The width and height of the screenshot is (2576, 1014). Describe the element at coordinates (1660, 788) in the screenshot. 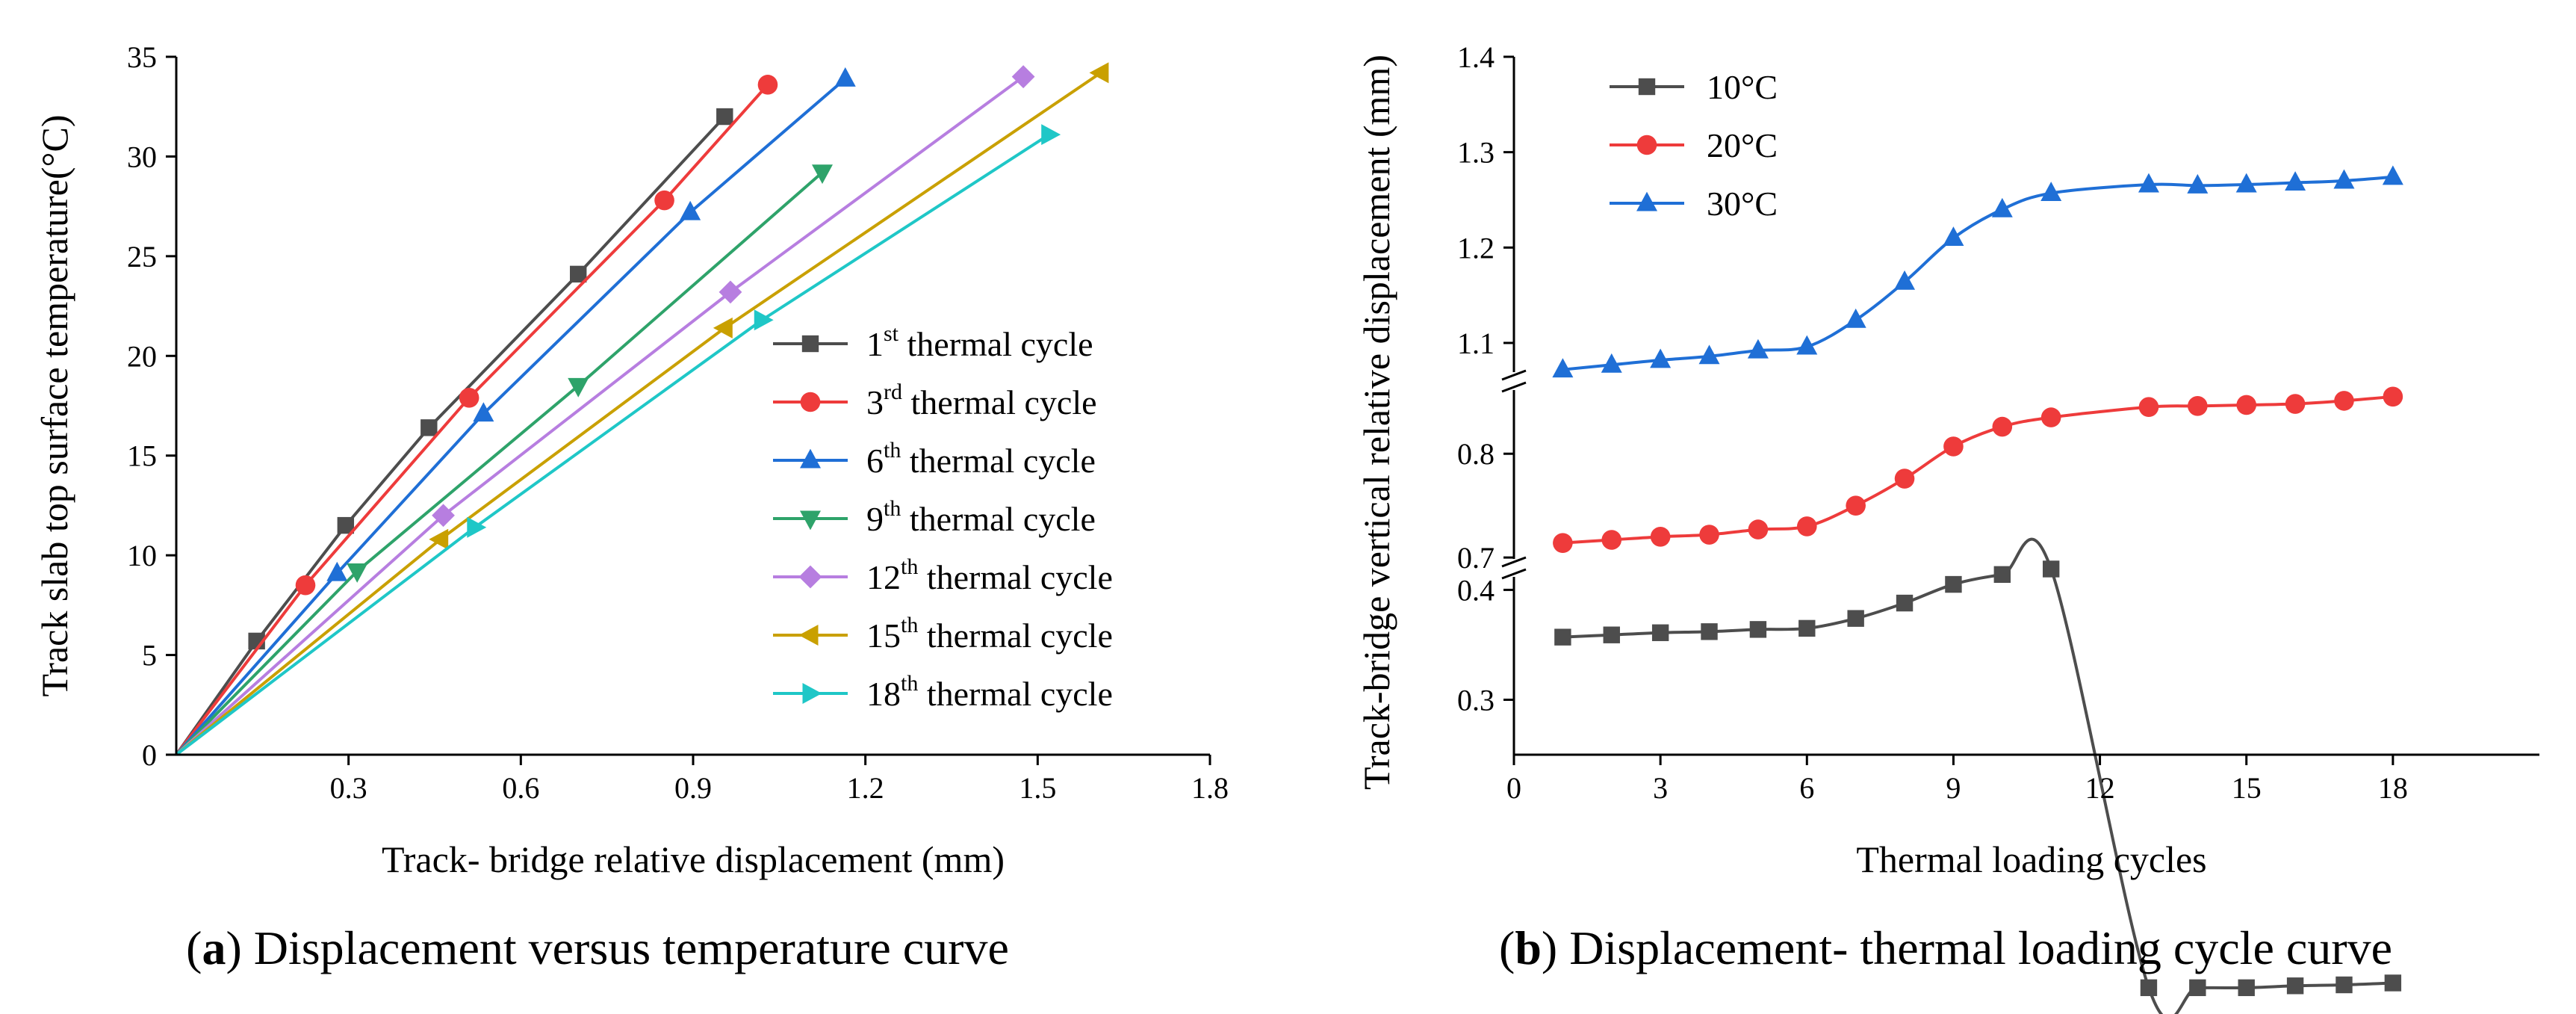

I see `chart-b-x-tick-label: 3` at that location.